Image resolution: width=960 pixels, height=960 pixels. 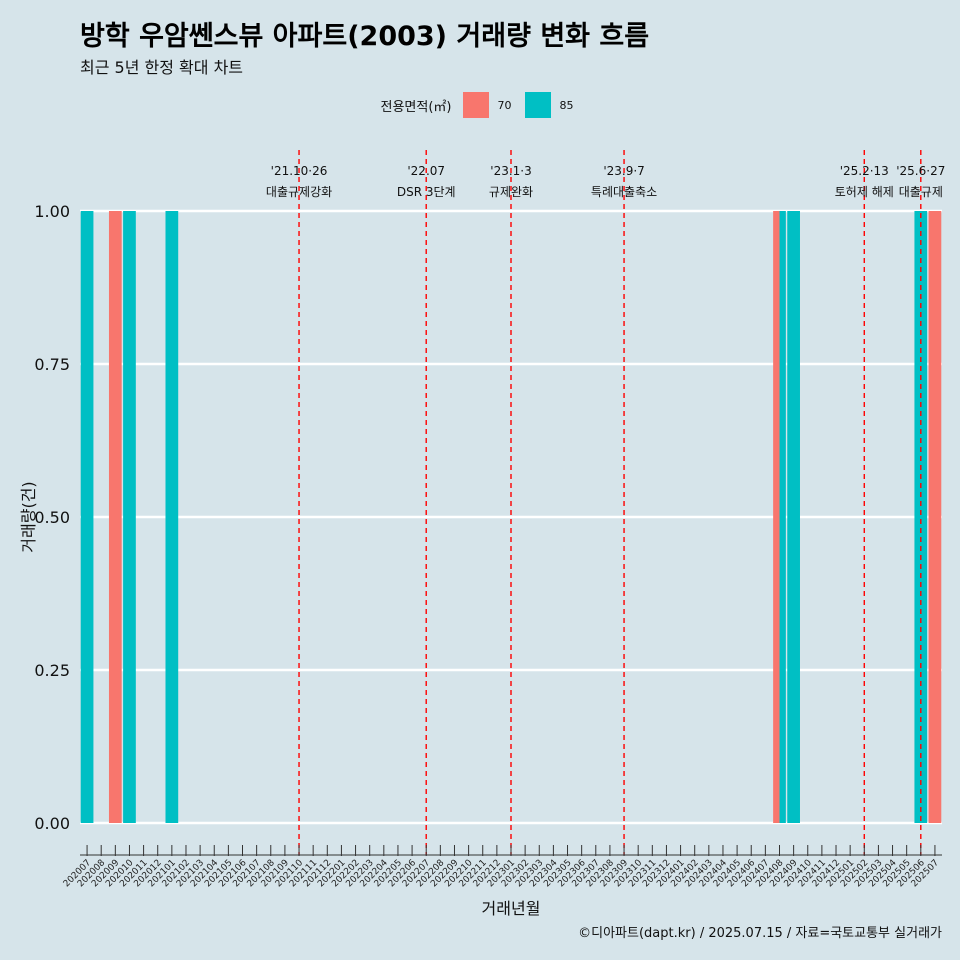 What do you see at coordinates (299, 192) in the screenshot?
I see `event-label: 대출규제강화` at bounding box center [299, 192].